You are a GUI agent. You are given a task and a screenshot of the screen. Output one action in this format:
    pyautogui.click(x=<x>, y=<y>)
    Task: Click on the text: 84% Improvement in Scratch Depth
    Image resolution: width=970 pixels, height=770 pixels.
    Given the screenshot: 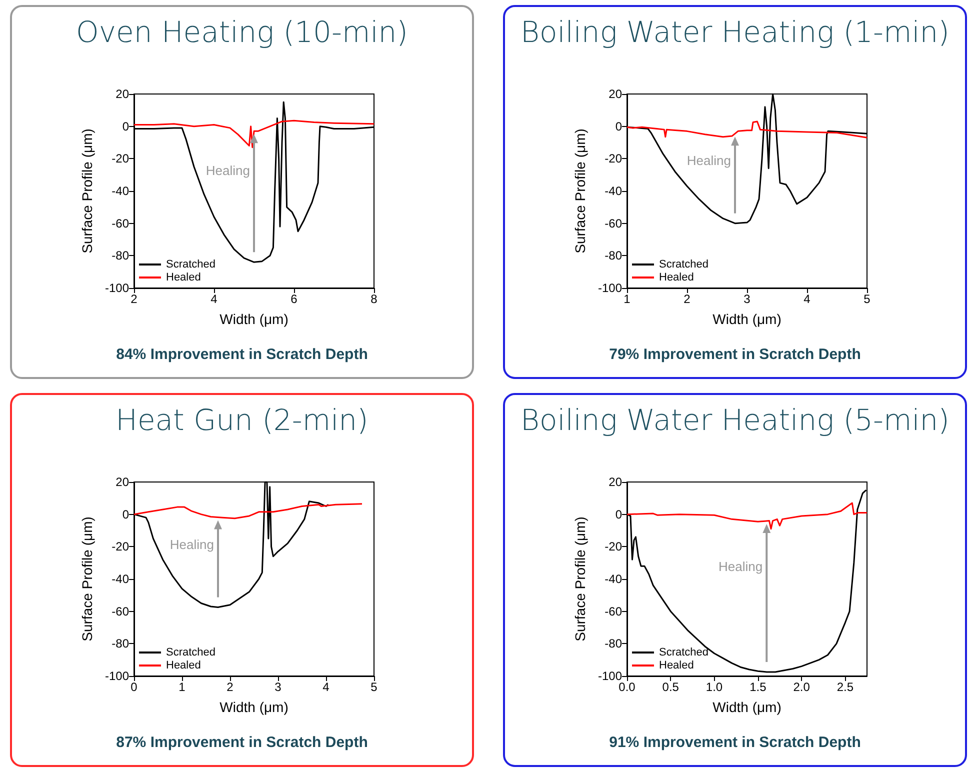 What is the action you would take?
    pyautogui.click(x=242, y=354)
    